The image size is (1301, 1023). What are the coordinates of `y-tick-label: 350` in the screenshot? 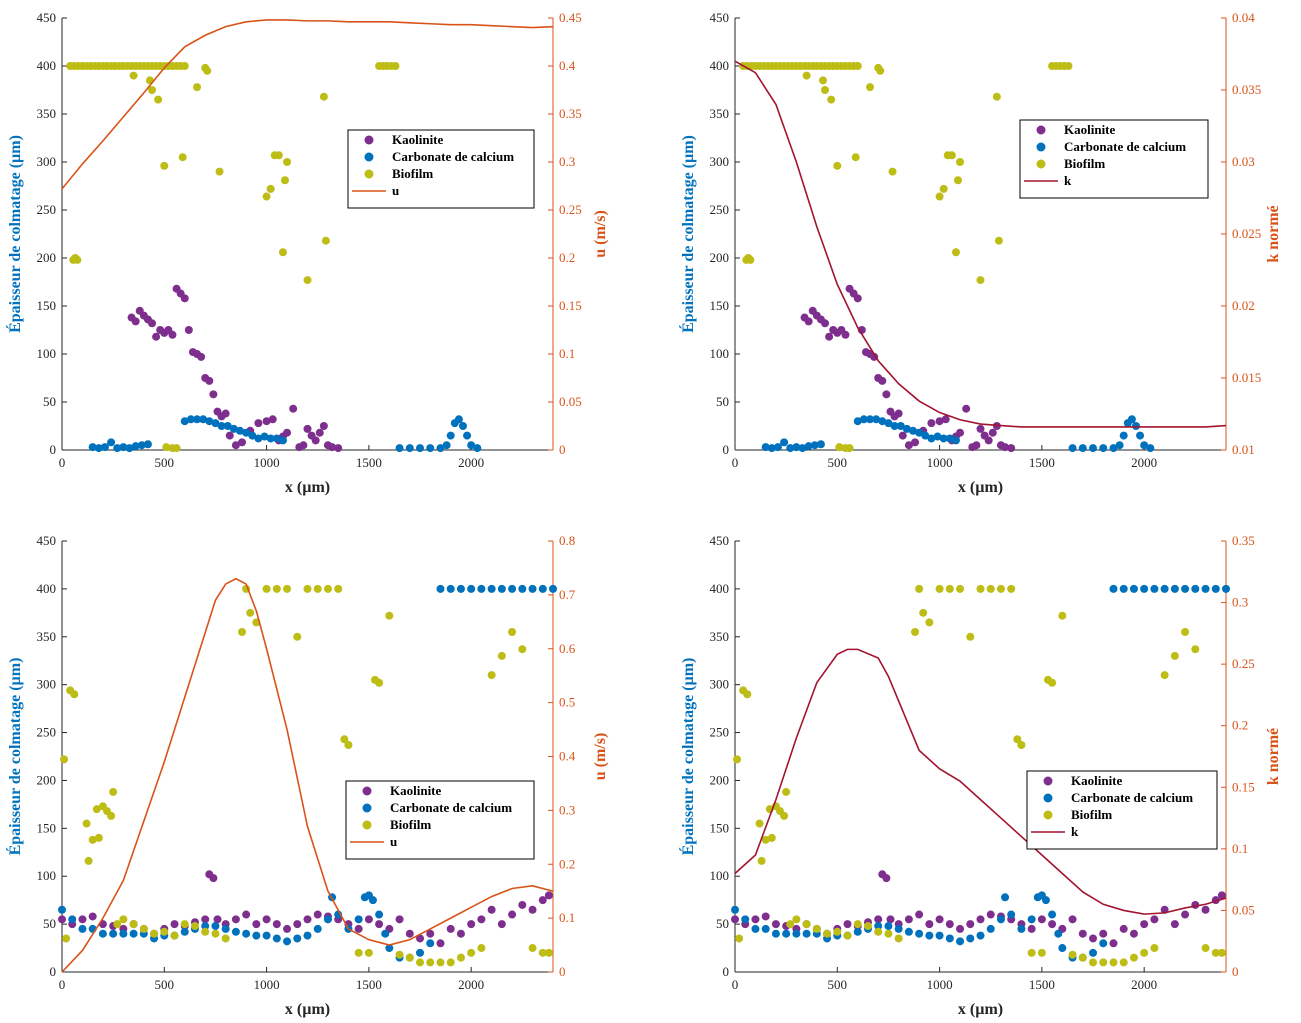 It's located at (47, 113).